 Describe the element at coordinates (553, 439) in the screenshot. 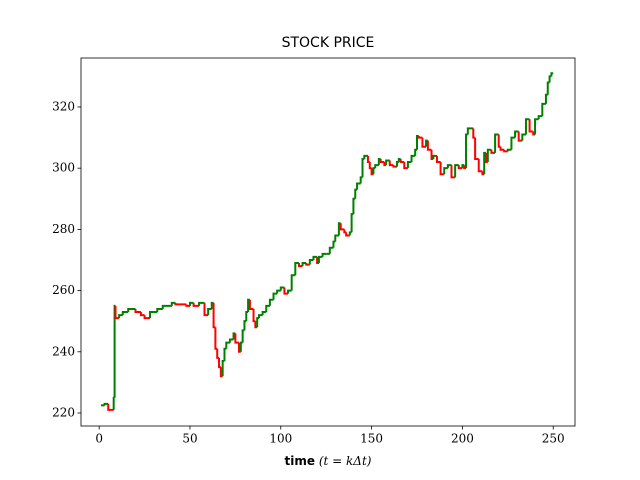

I see `x-tick-label: 250` at that location.